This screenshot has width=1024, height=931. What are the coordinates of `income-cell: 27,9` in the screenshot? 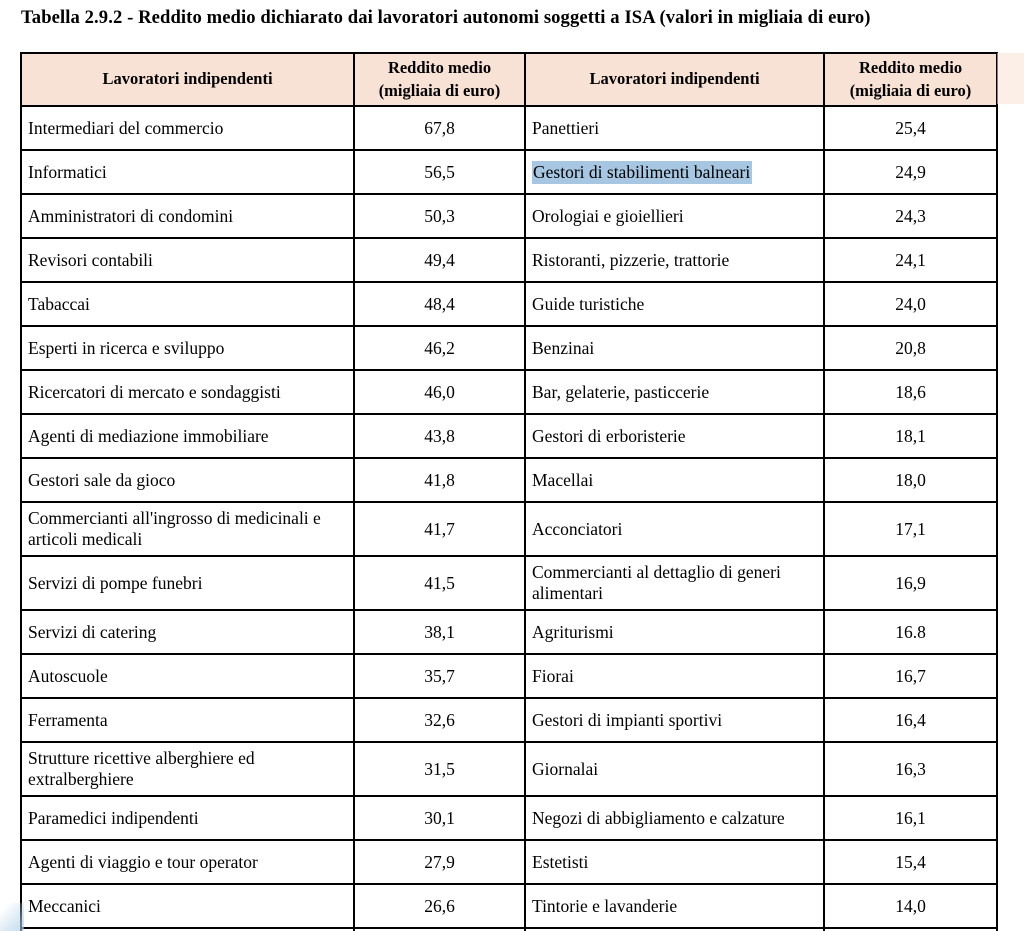 It's located at (439, 862).